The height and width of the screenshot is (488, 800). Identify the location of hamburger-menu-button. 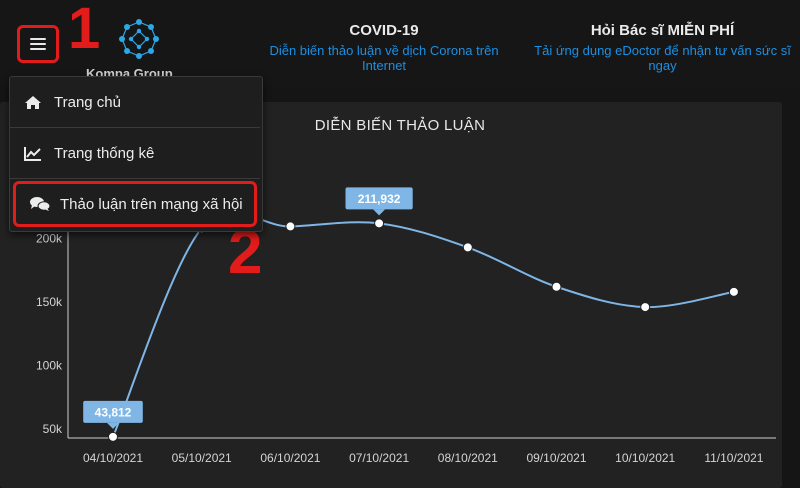
(38, 44).